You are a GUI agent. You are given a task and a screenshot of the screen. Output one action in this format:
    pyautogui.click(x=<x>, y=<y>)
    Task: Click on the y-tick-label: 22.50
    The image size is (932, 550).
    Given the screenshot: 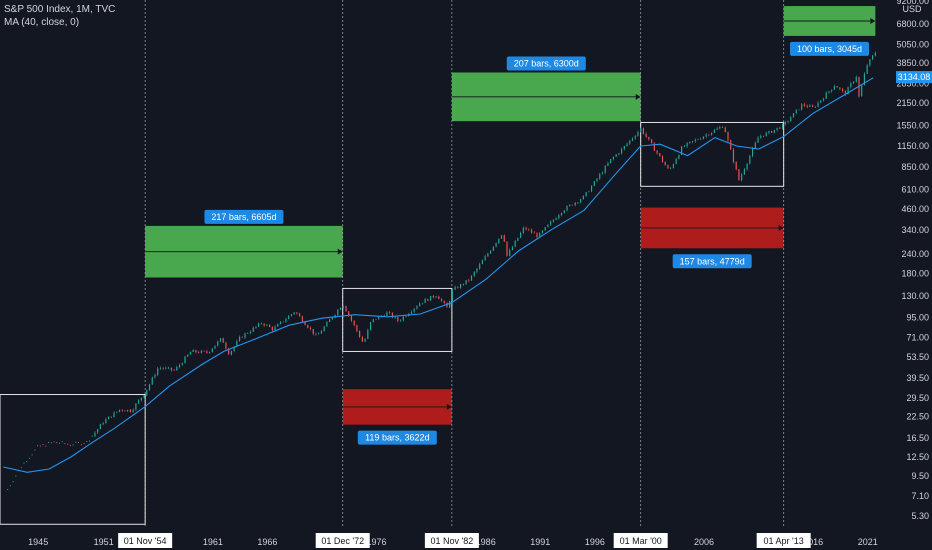 What is the action you would take?
    pyautogui.click(x=917, y=417)
    